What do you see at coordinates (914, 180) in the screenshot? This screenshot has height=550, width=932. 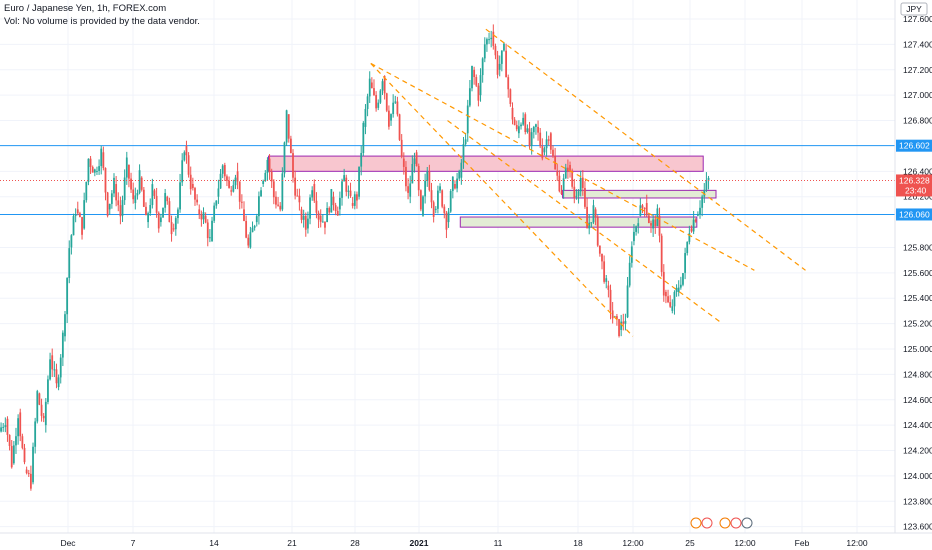 I see `last-price-label: 126.328` at bounding box center [914, 180].